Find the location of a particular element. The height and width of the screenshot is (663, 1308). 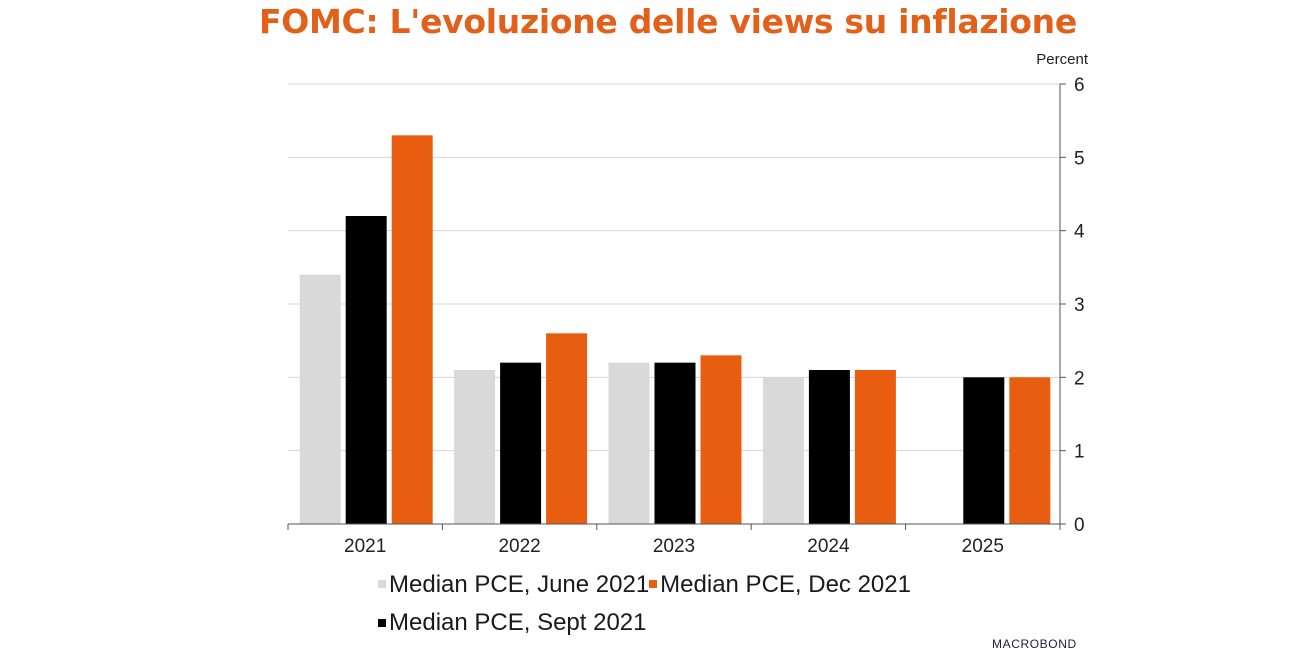

y-tick-label: 5 is located at coordinates (1079, 158).